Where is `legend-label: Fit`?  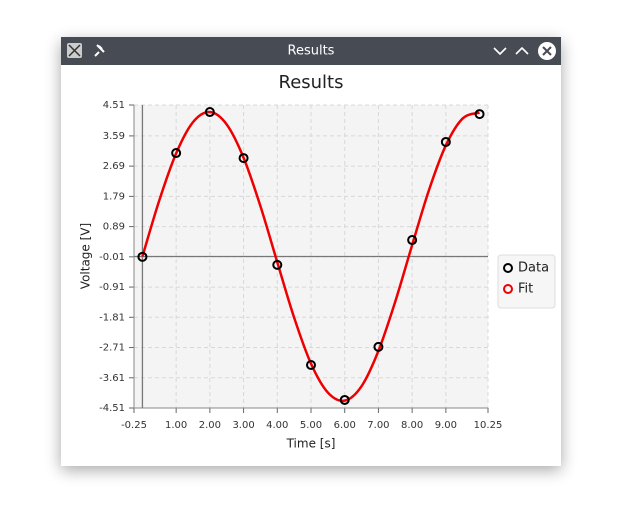
legend-label: Fit is located at coordinates (525, 289).